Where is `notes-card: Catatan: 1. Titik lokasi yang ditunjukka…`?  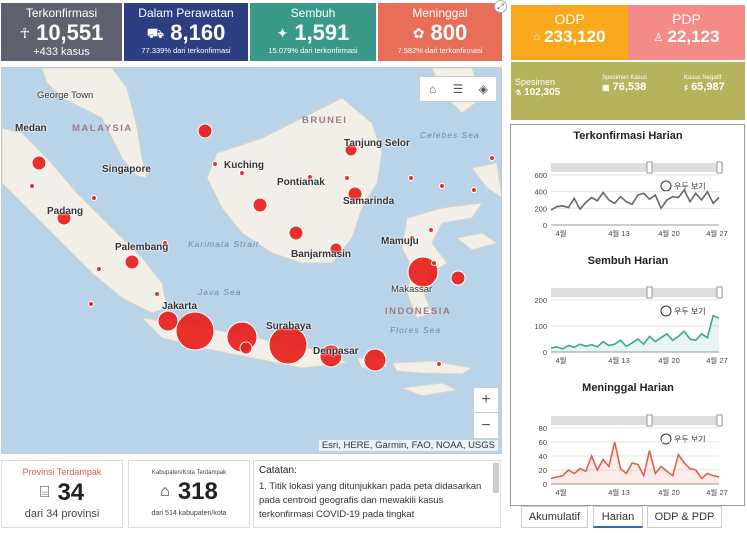
notes-card: Catatan: 1. Titik lokasi yang ditunjukka… is located at coordinates (377, 494).